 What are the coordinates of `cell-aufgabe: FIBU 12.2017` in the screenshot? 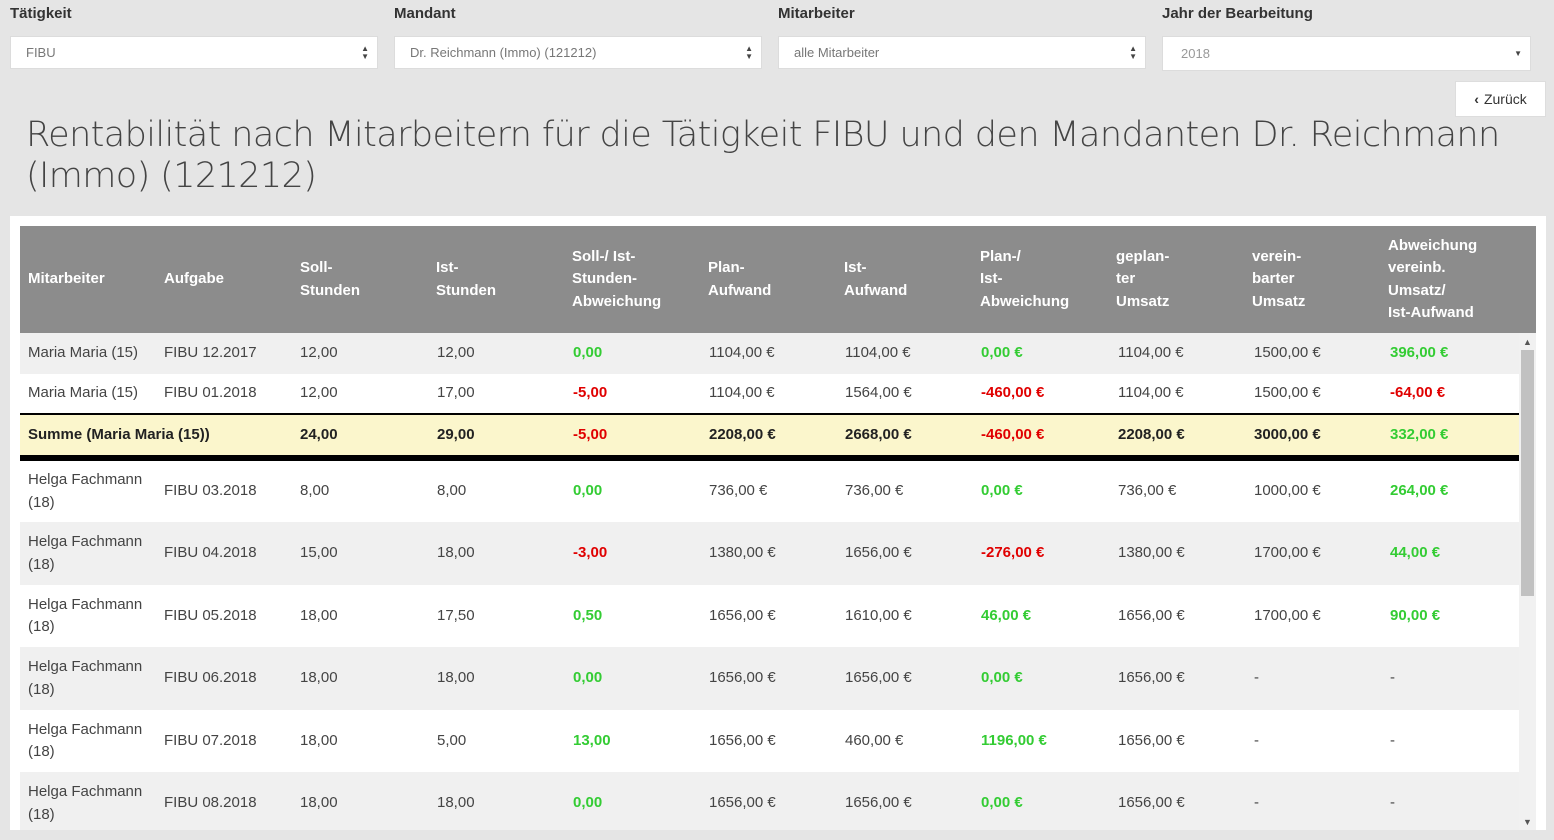 It's located at (210, 353).